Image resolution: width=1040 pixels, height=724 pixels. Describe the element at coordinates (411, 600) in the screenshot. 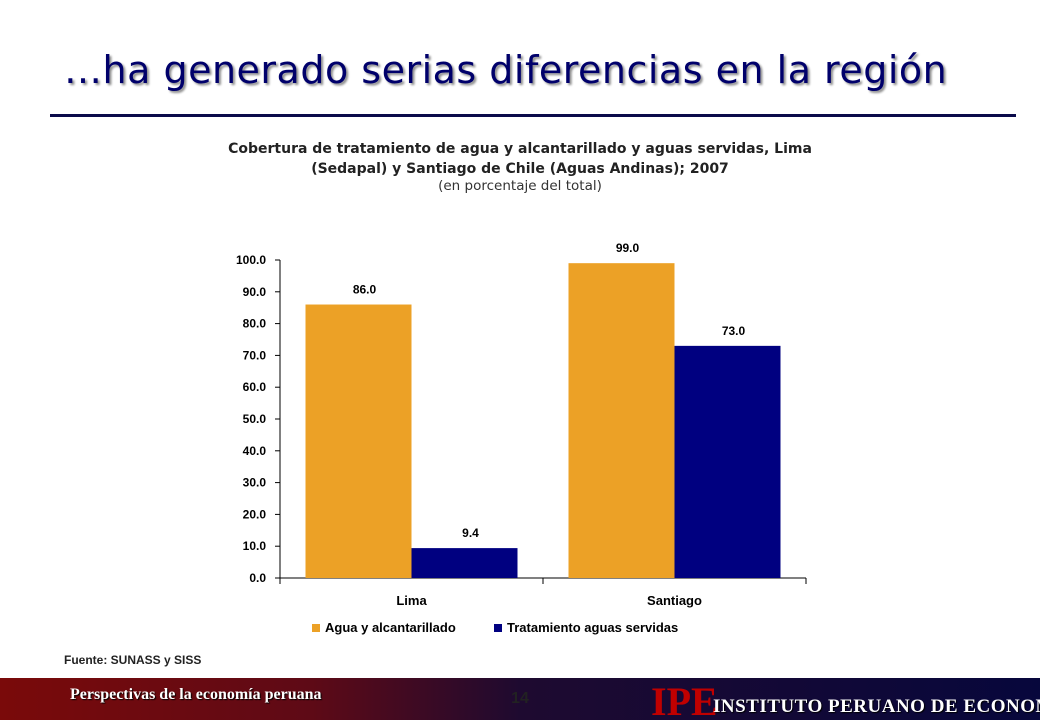

I see `x-category-label: Lima` at that location.